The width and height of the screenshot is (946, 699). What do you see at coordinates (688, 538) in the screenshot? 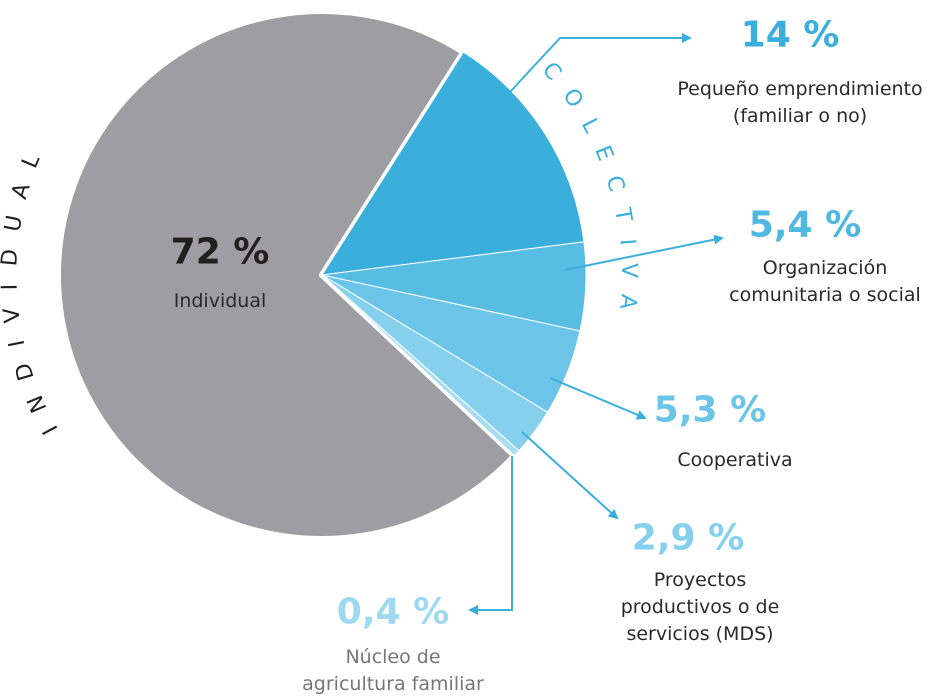
I see `value-label: 2,9 %` at bounding box center [688, 538].